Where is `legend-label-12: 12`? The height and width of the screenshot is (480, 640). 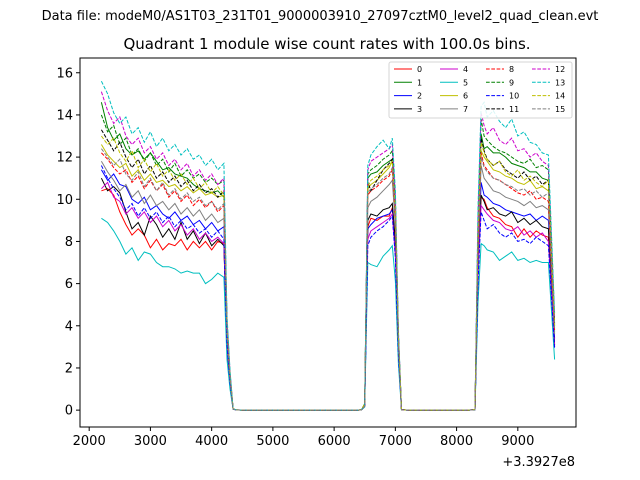
legend-label-12: 12 is located at coordinates (560, 69).